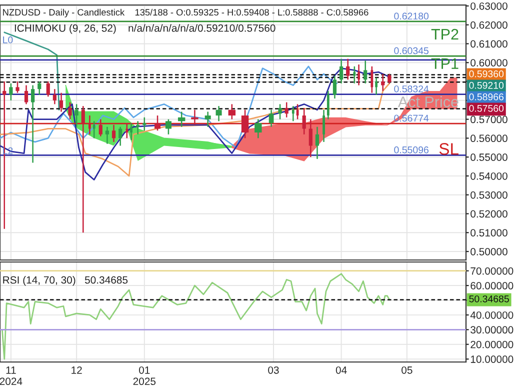 The image size is (520, 390). I want to click on y-tick-label: 0.52000, so click(489, 214).